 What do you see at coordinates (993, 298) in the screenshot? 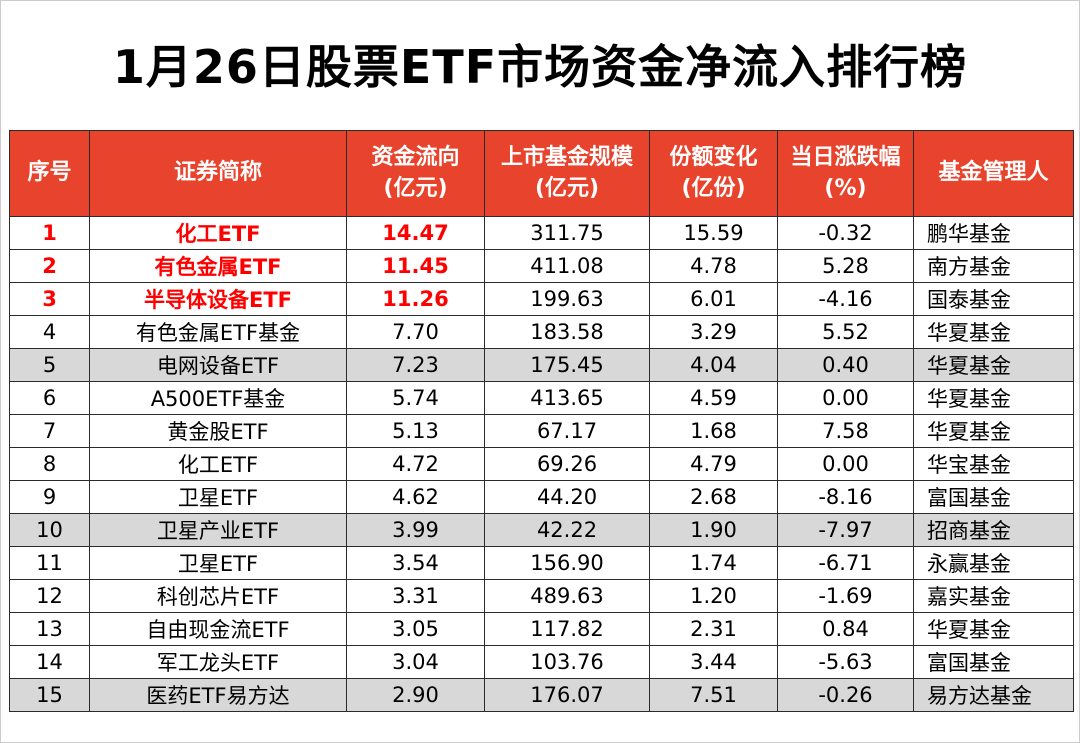
I see `cell-fund-manager: 国泰基金` at bounding box center [993, 298].